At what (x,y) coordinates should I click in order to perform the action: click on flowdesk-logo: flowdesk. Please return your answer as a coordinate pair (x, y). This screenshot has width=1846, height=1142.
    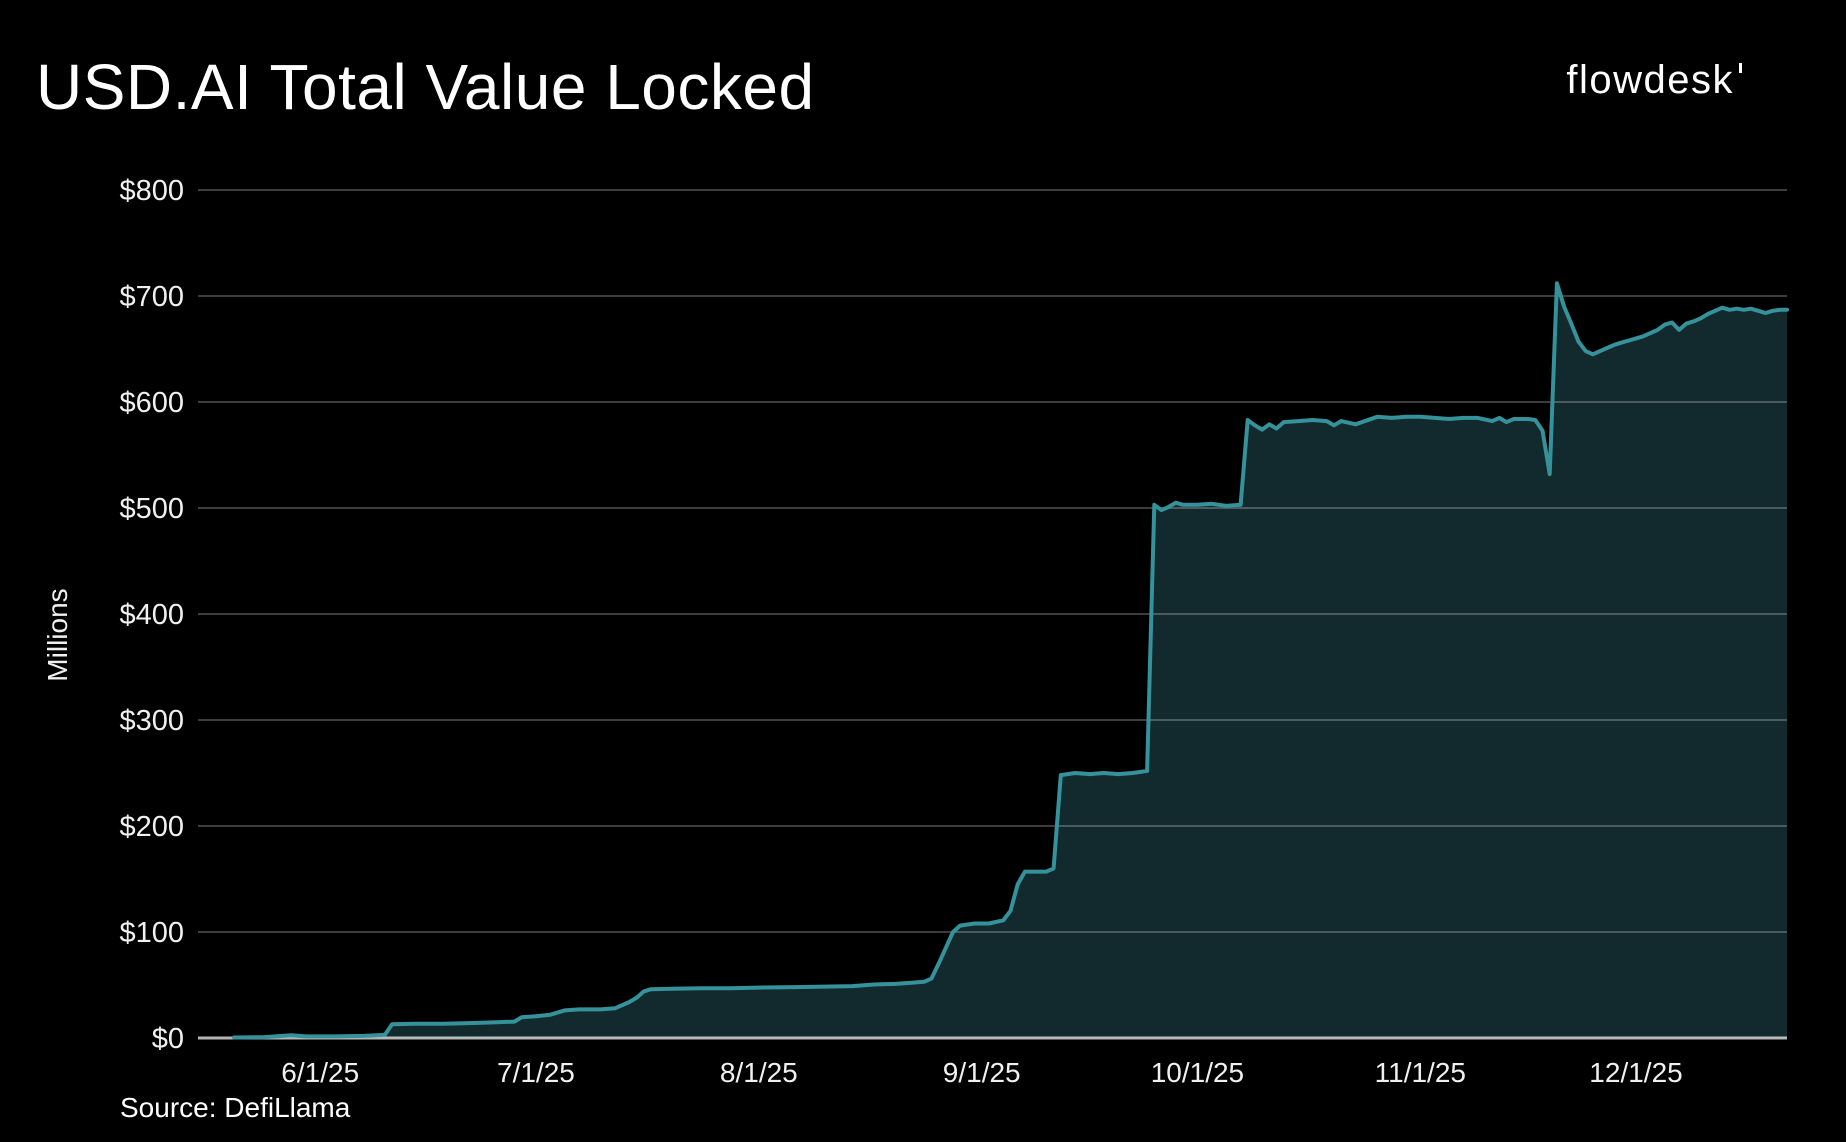
    Looking at the image, I should click on (1654, 80).